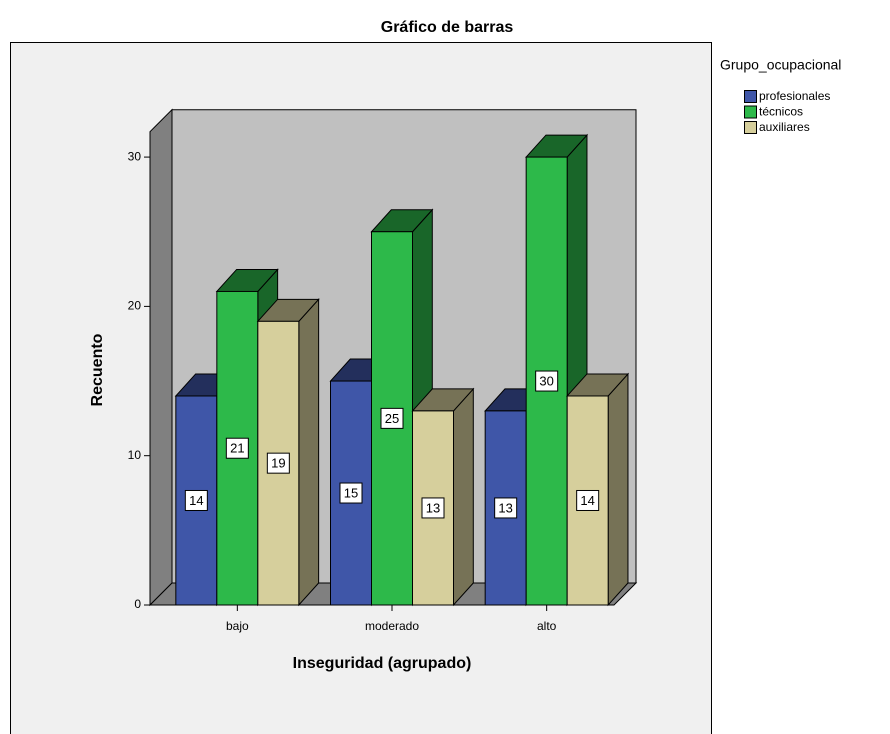 The height and width of the screenshot is (734, 890). I want to click on y-axis-label: Recuento, so click(97, 369).